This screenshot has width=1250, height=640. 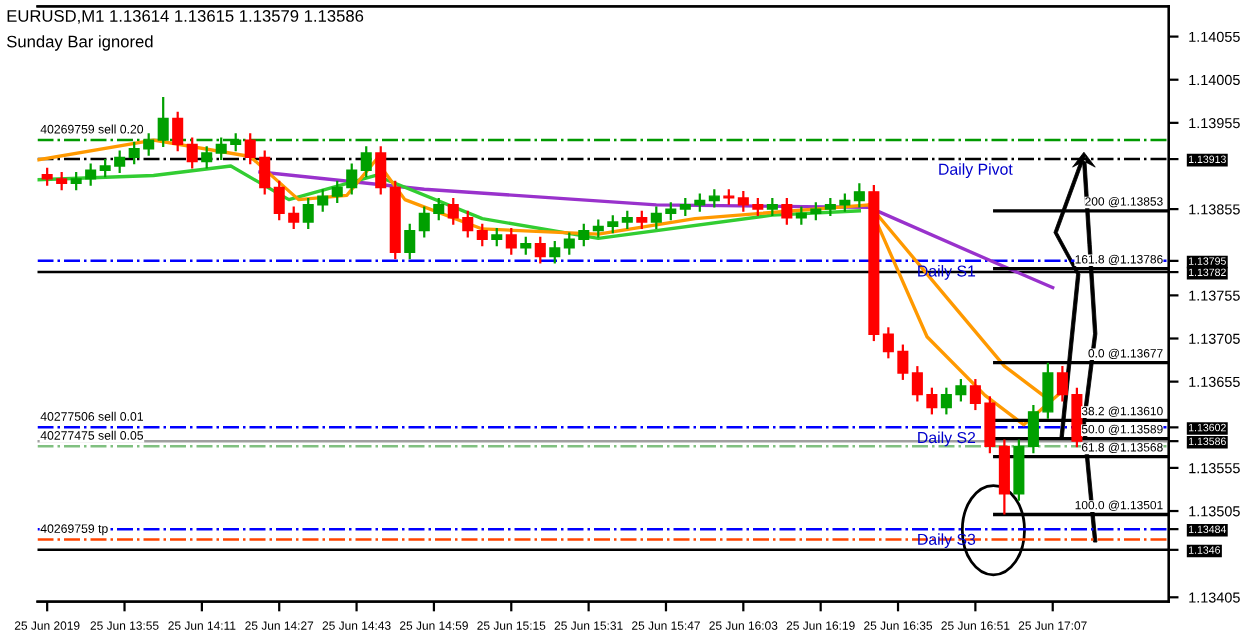 What do you see at coordinates (185, 17) in the screenshot?
I see `chart-title: EURUSD,M1 1.13614 1.13615 1.13579 1.13586` at bounding box center [185, 17].